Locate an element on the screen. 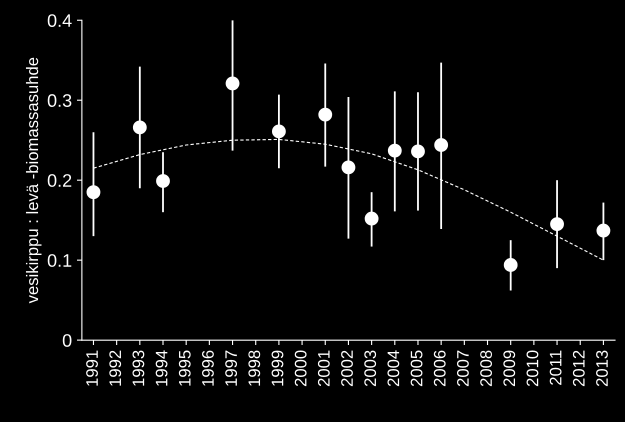  y-tick-label: 0 is located at coordinates (67, 340).